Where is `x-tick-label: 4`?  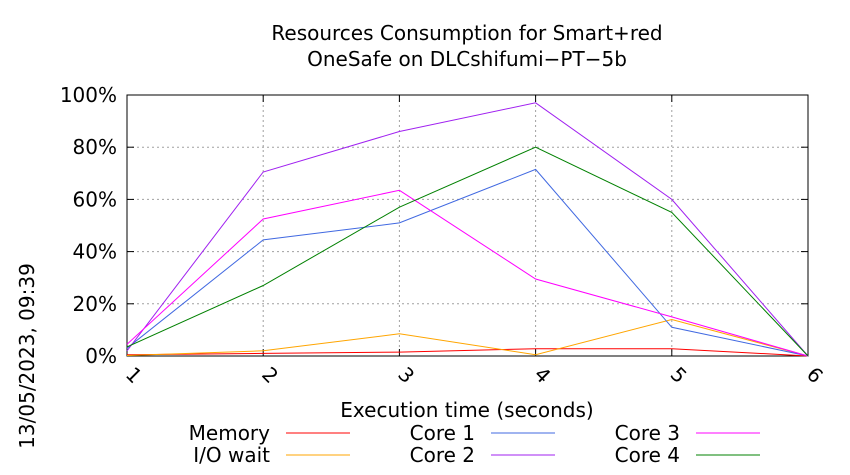
x-tick-label: 4 is located at coordinates (543, 375).